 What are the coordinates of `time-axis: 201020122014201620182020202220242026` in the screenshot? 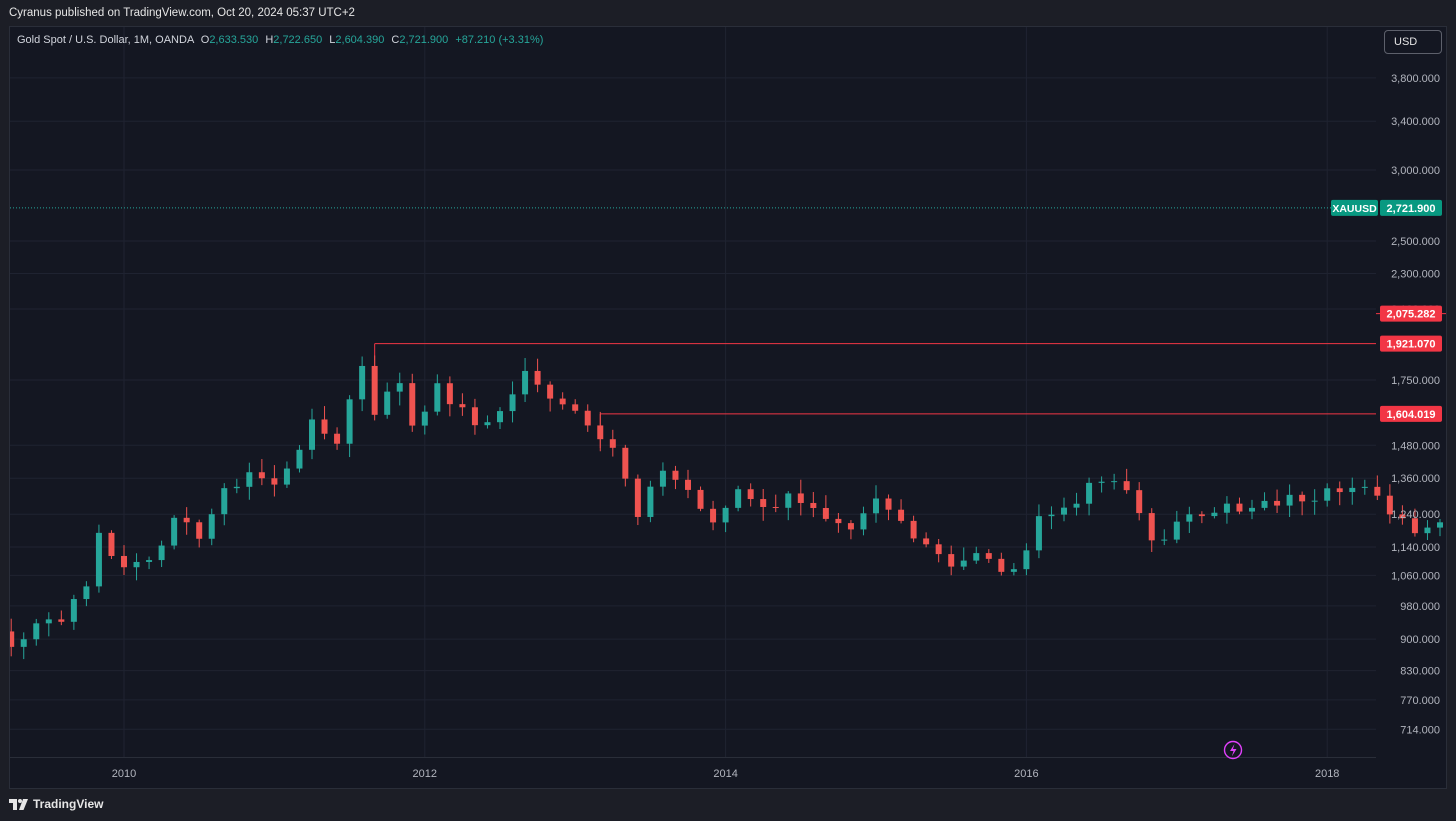 It's located at (779, 774).